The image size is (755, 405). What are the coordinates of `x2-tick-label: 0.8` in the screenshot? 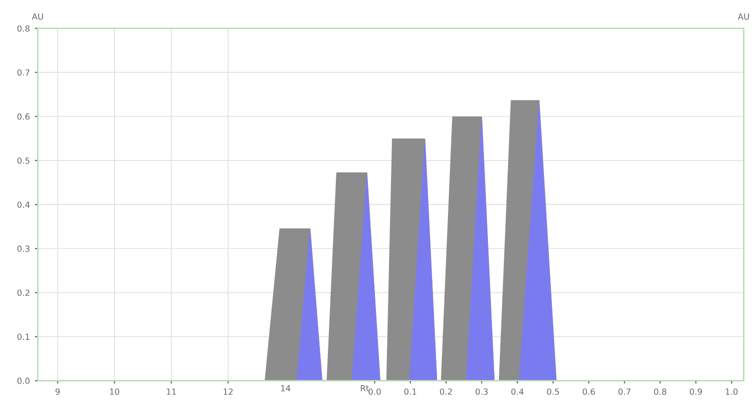 It's located at (660, 391).